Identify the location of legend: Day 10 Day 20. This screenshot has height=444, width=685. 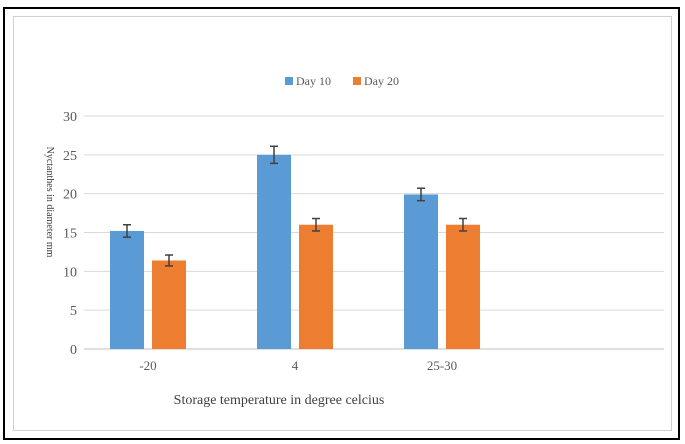
(342, 81).